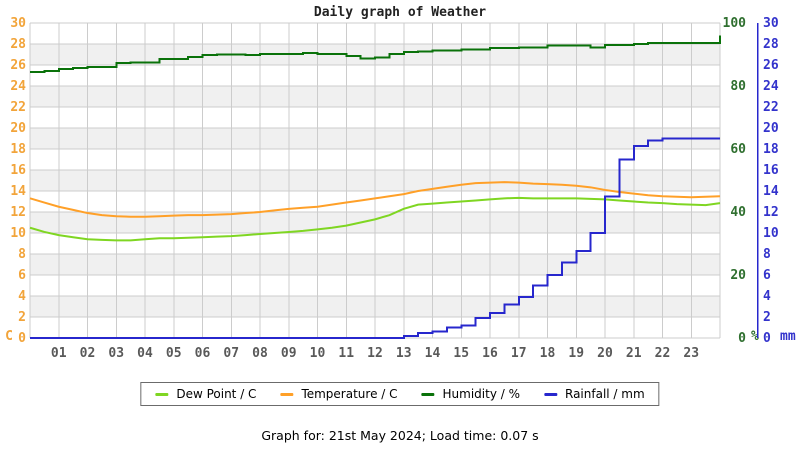 The image size is (800, 450). I want to click on legend-label: Humidity / %, so click(481, 394).